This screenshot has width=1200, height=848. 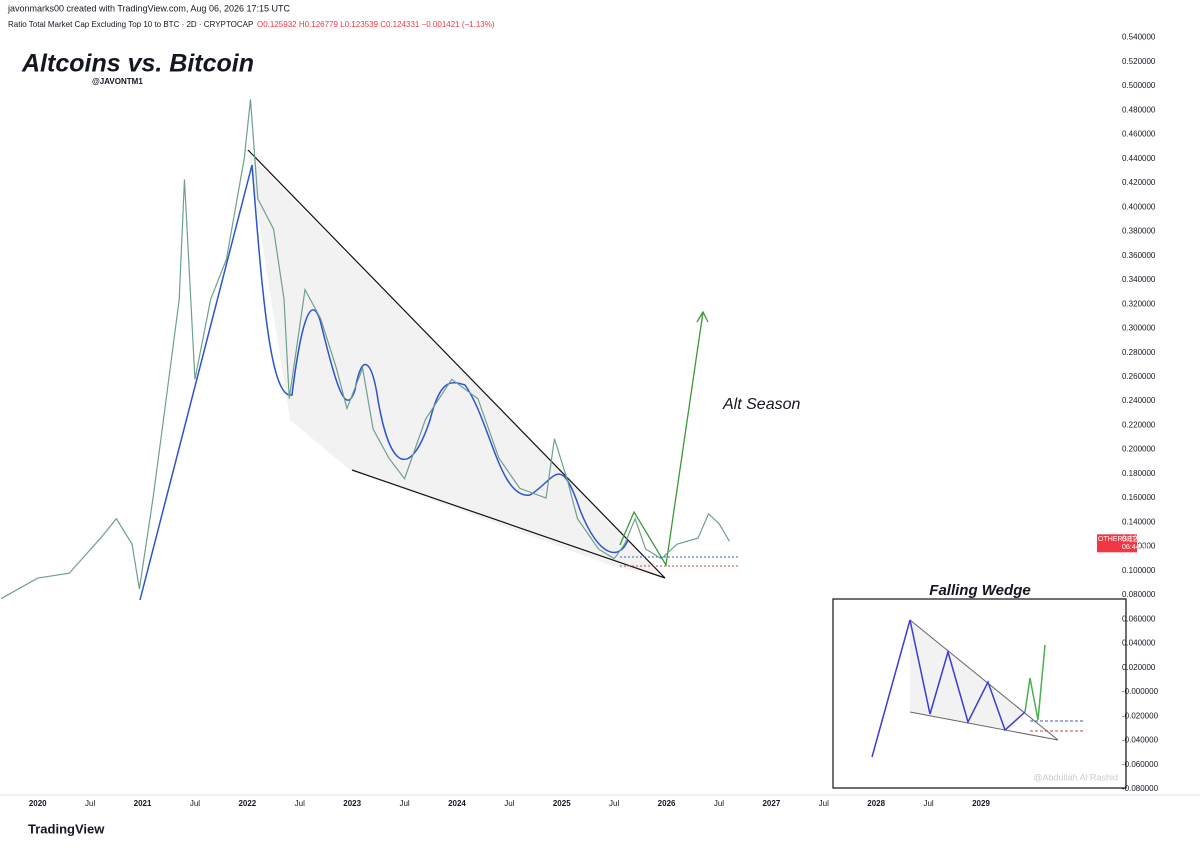 I want to click on inset-breakout, so click(x=1035, y=682).